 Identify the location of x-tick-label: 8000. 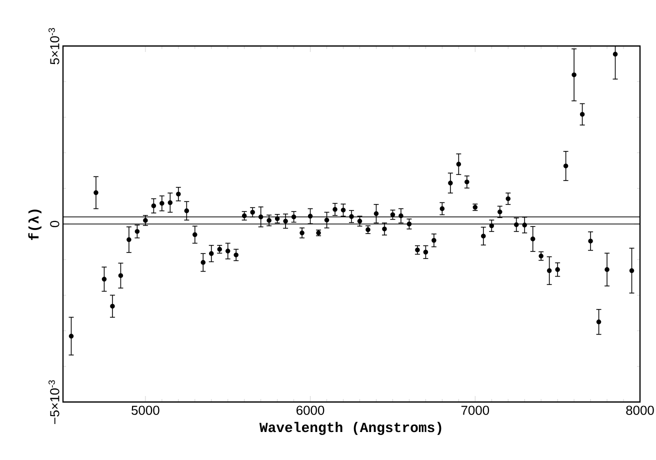
(640, 410).